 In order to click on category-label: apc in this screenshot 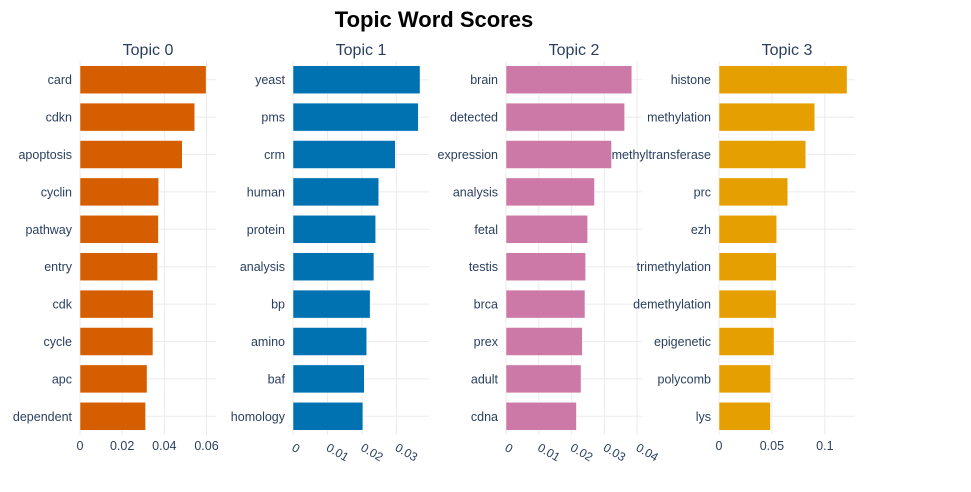, I will do `click(62, 379)`.